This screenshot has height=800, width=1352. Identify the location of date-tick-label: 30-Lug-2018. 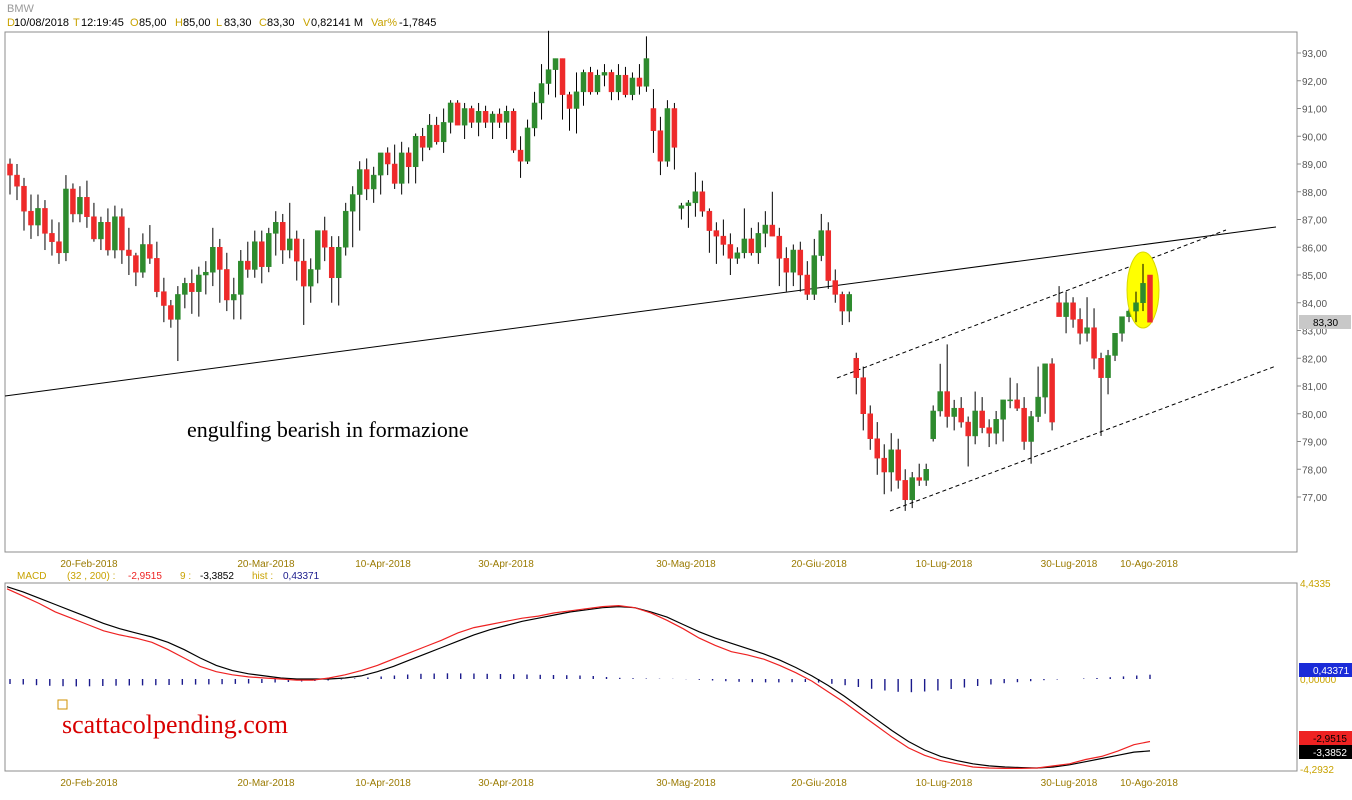
(1069, 564).